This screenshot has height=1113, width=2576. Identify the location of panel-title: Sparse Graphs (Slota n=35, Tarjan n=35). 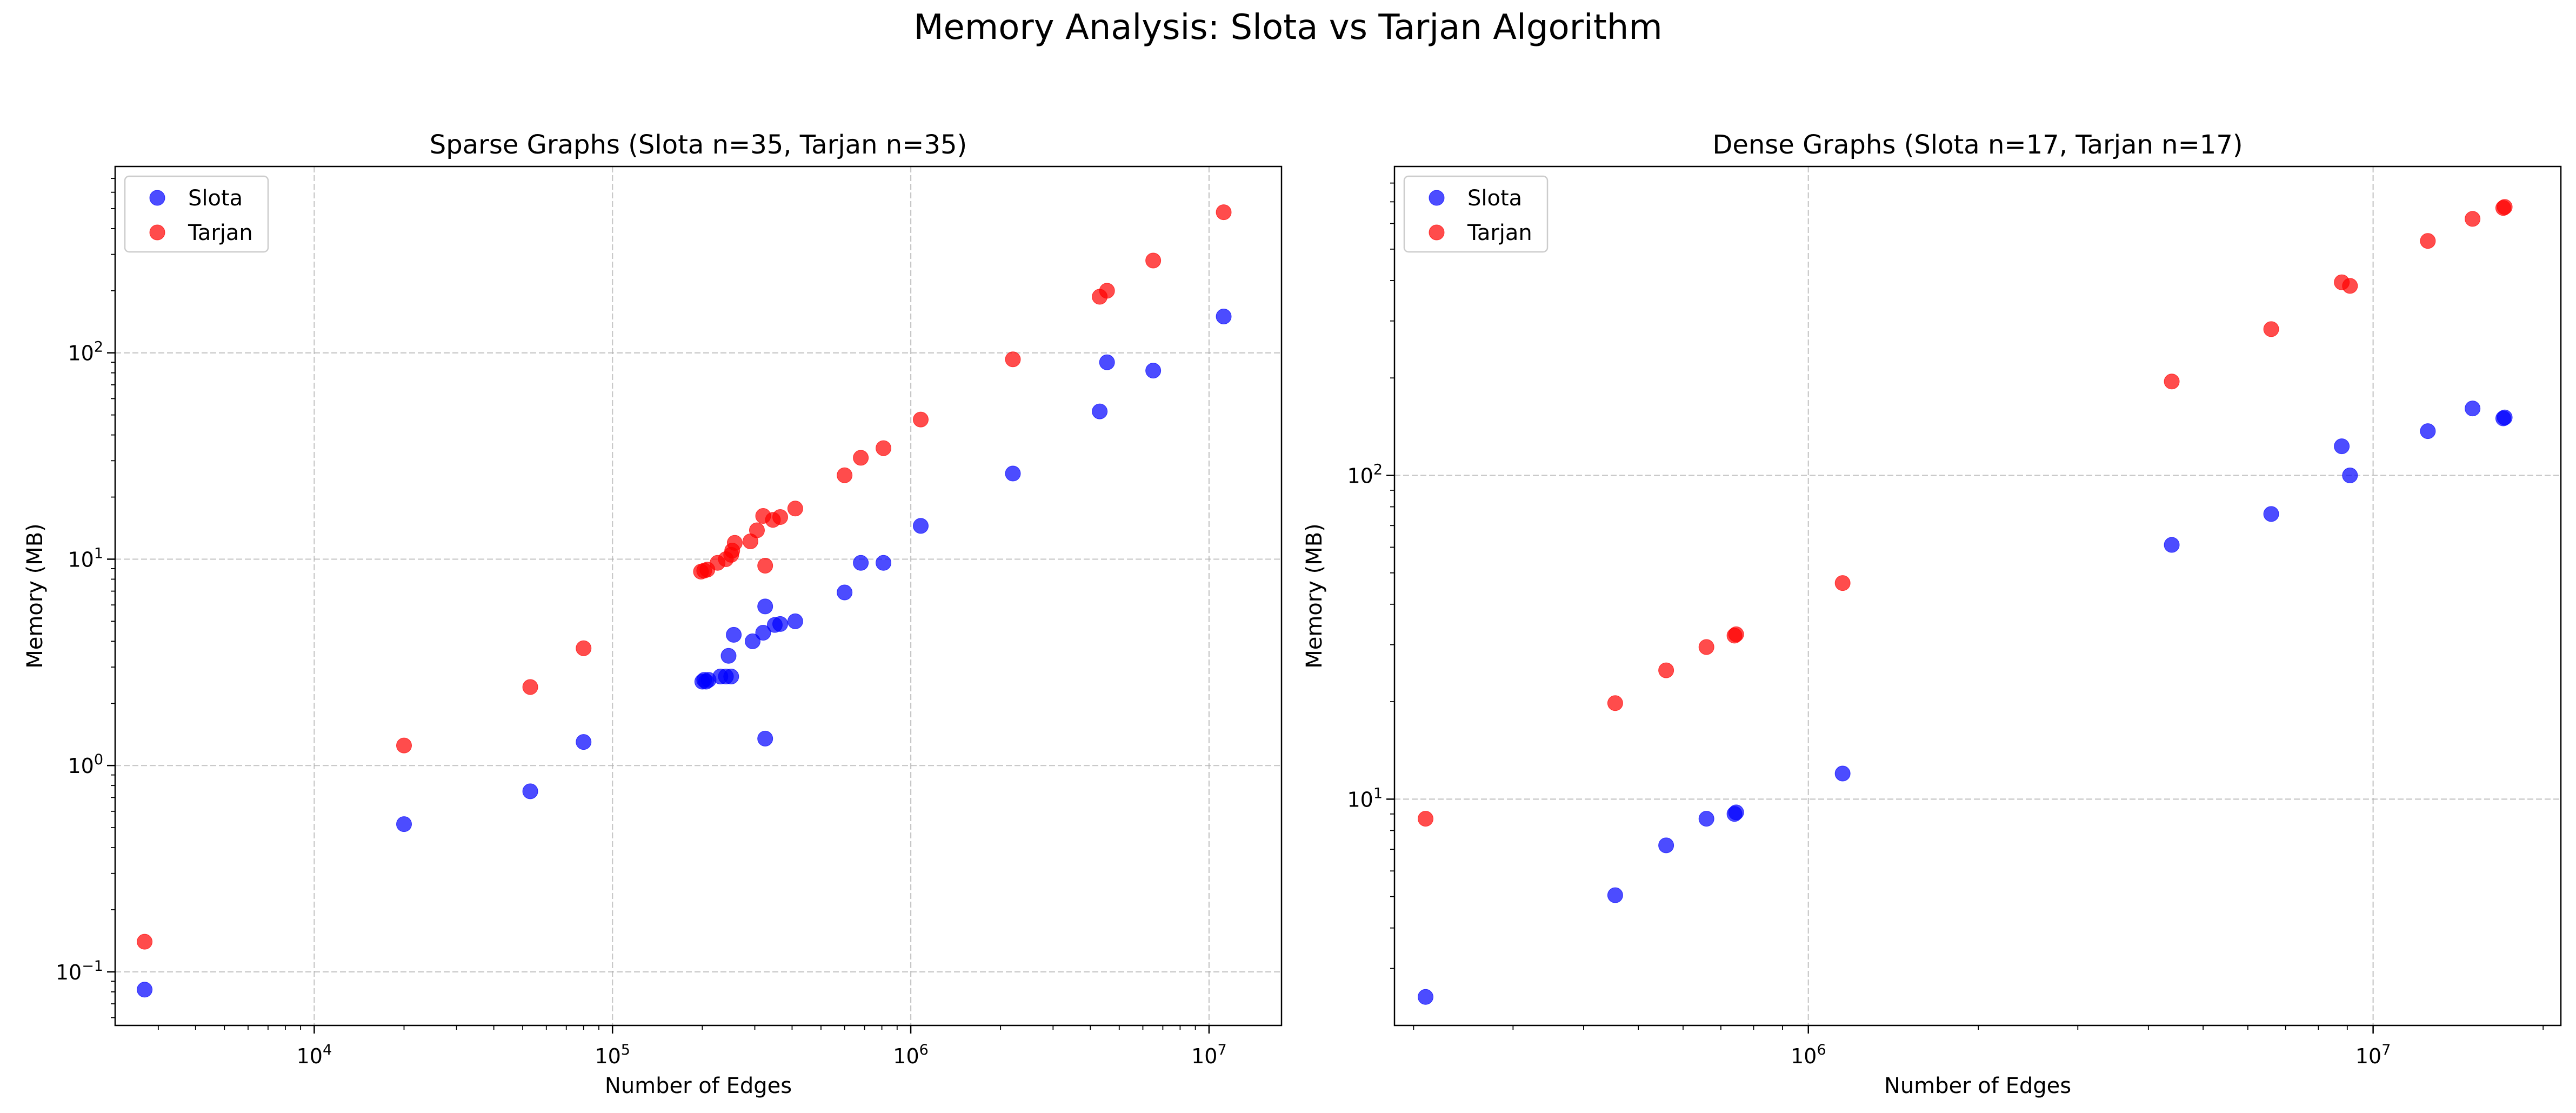
(699, 145).